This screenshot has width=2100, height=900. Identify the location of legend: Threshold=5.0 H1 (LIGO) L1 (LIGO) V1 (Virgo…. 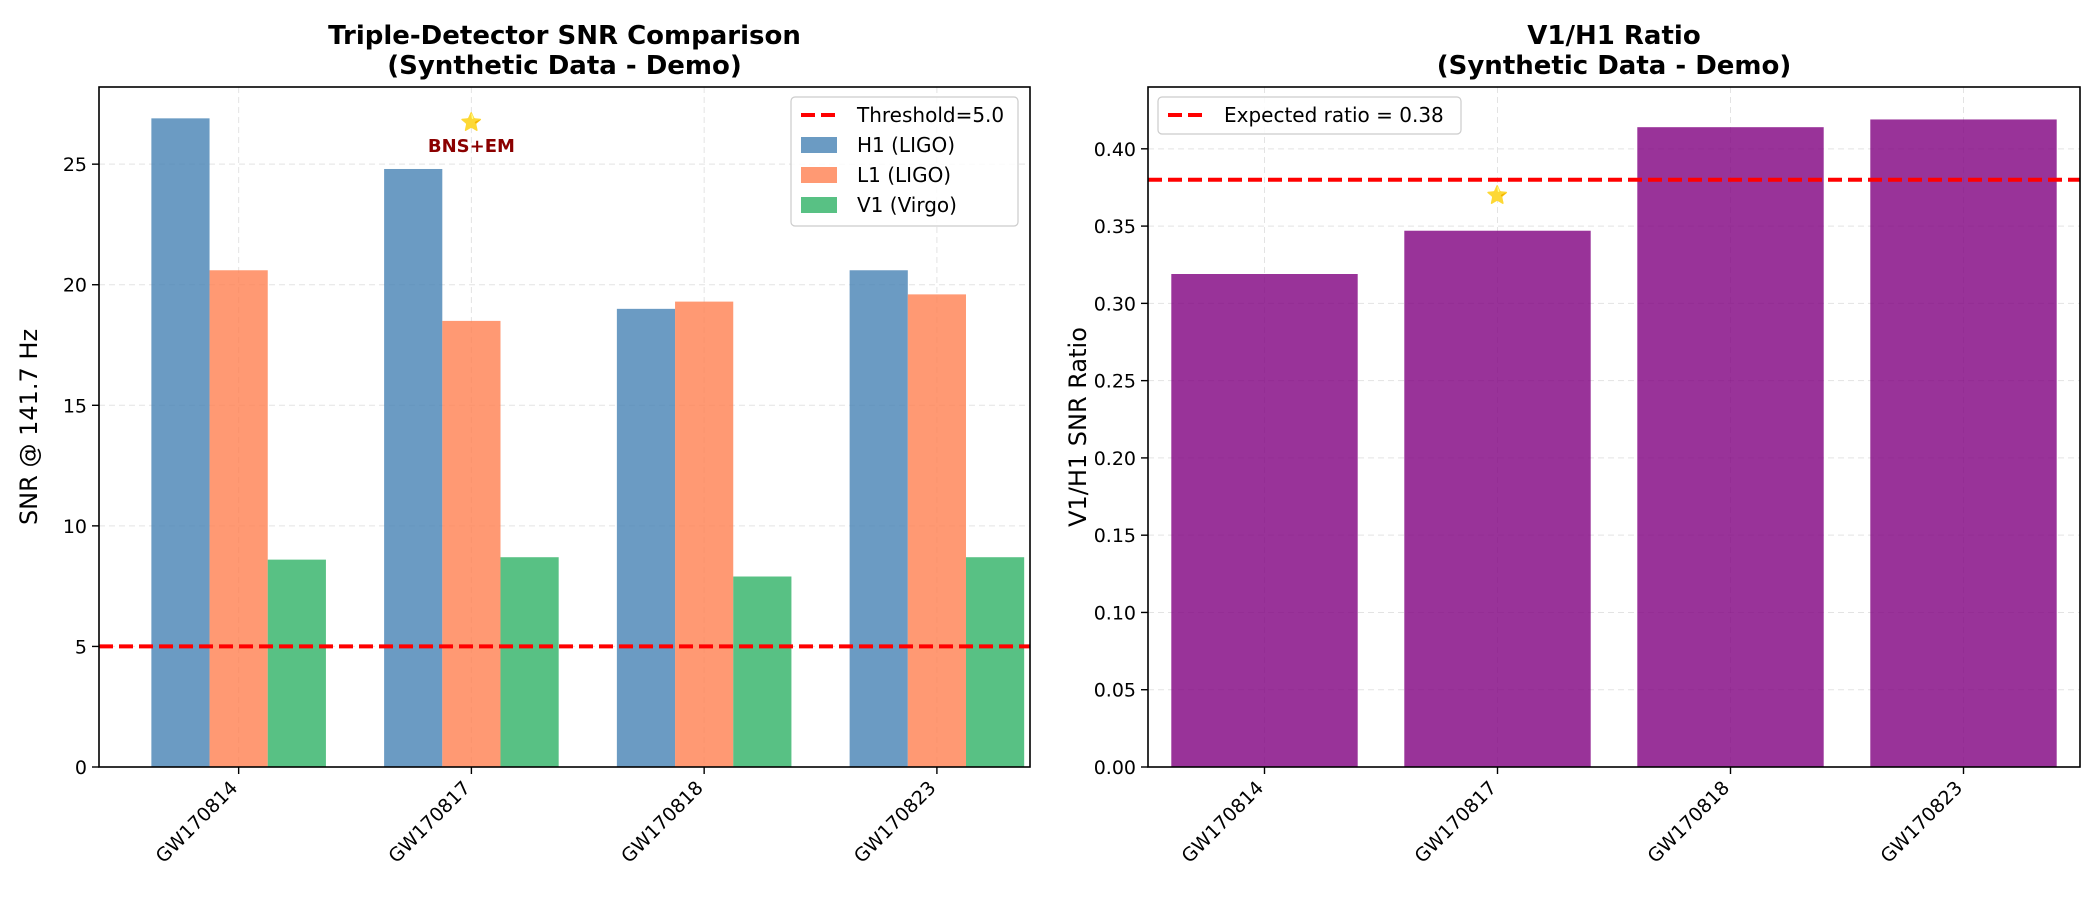
(904, 161).